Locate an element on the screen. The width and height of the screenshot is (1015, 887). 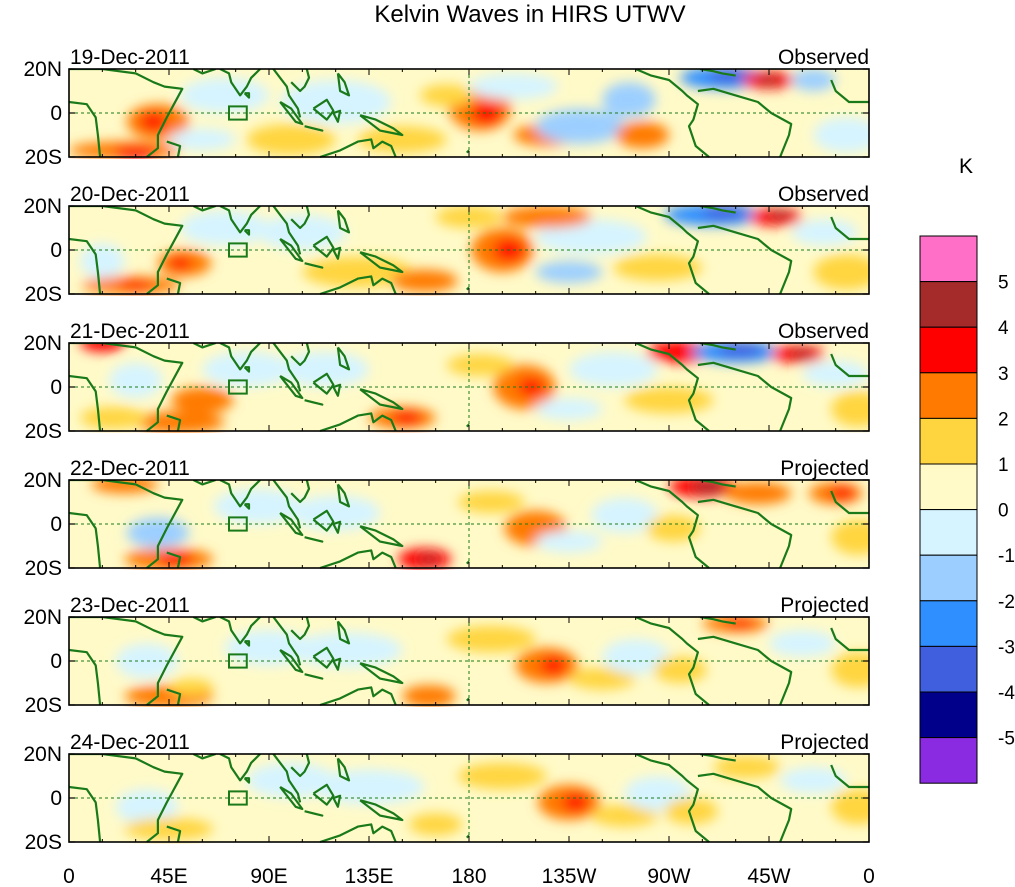
panel-date: 20-Dec-2011 is located at coordinates (130, 194).